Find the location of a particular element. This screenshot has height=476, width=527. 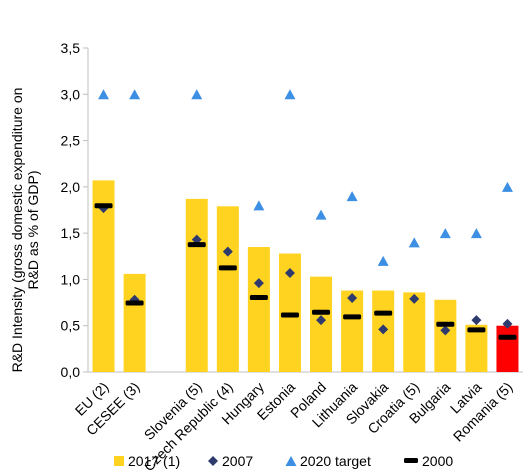

y-tick-label: 2,0 is located at coordinates (71, 187).